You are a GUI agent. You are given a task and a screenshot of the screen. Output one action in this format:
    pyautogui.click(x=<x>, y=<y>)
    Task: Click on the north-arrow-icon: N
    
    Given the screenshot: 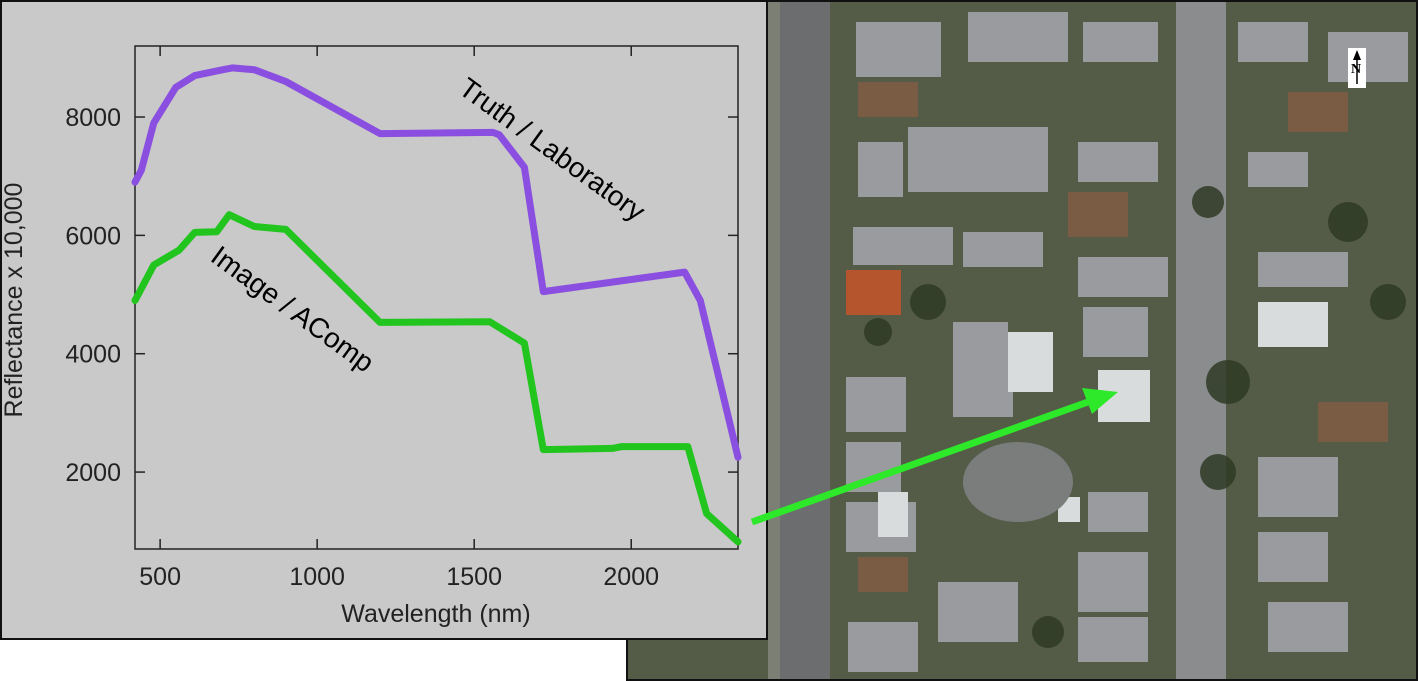 What is the action you would take?
    pyautogui.click(x=1357, y=68)
    